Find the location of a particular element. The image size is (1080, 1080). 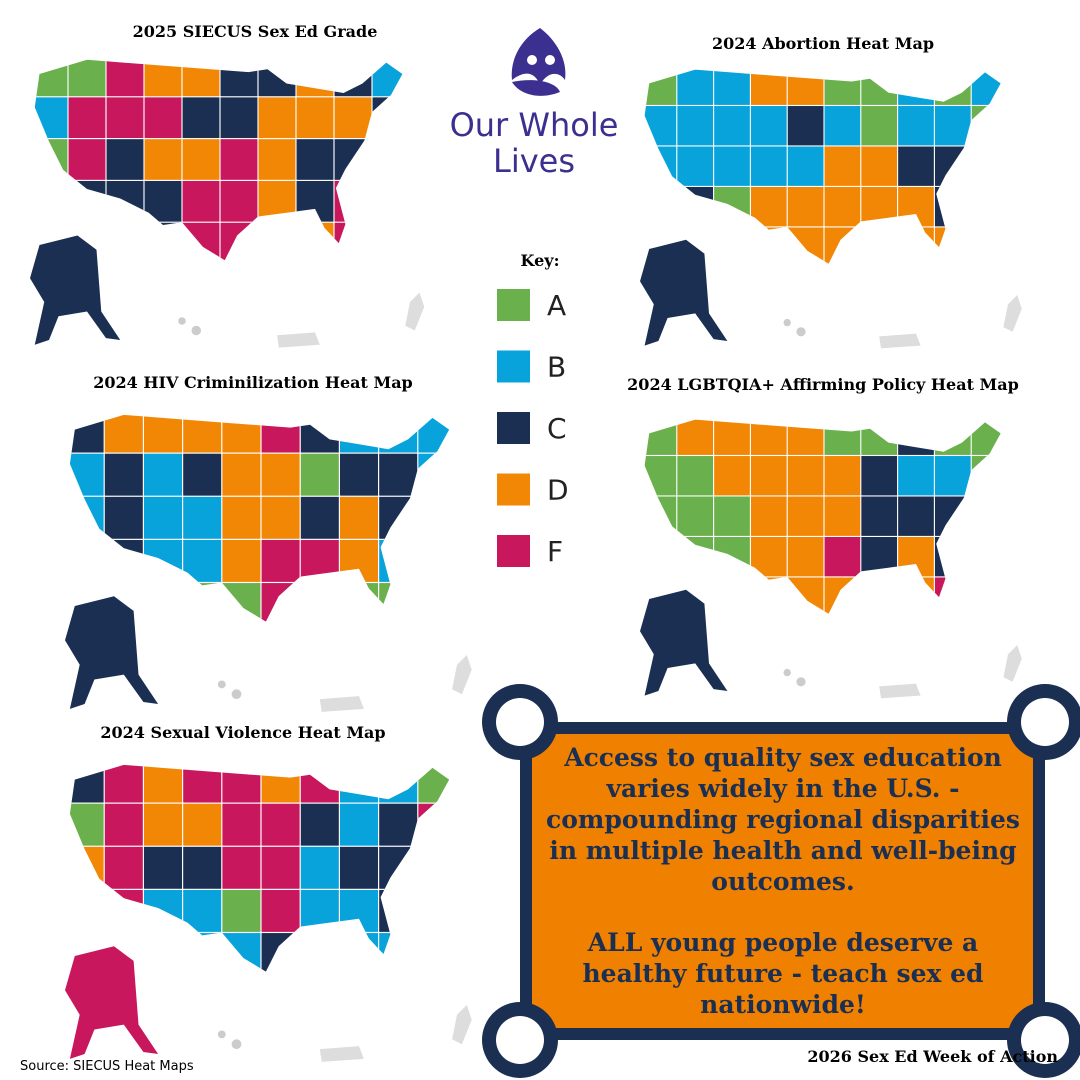

map-title: 2024 LGBTQIA+ Affirming Policy Heat Map is located at coordinates (823, 384).